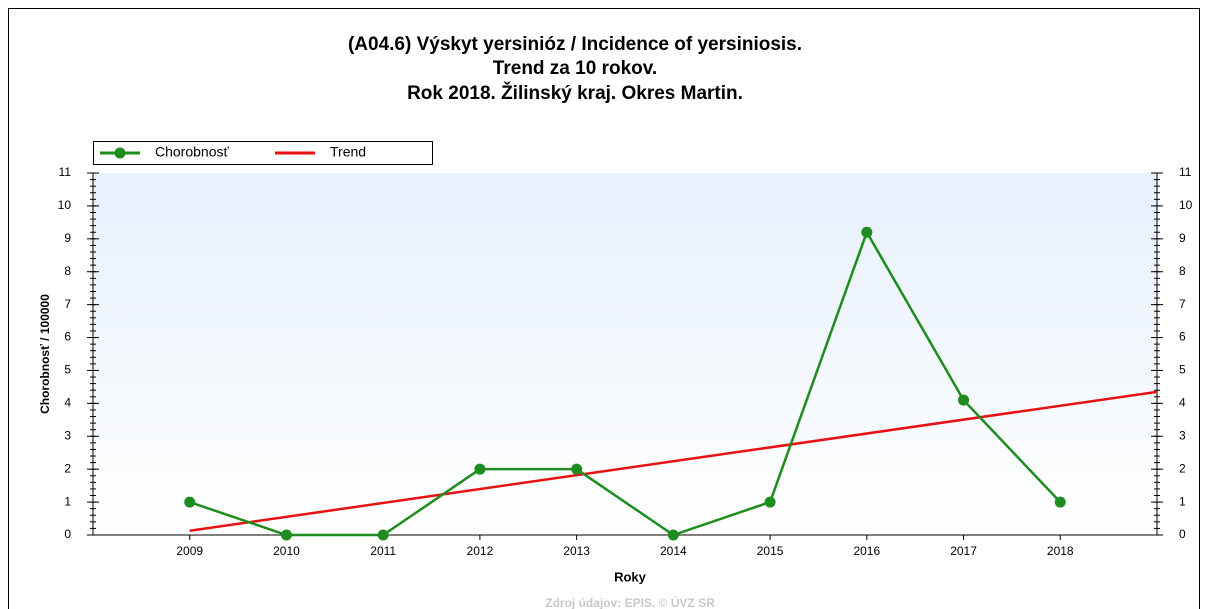 Image resolution: width=1208 pixels, height=609 pixels. I want to click on y2-tick-label: 8, so click(1182, 271).